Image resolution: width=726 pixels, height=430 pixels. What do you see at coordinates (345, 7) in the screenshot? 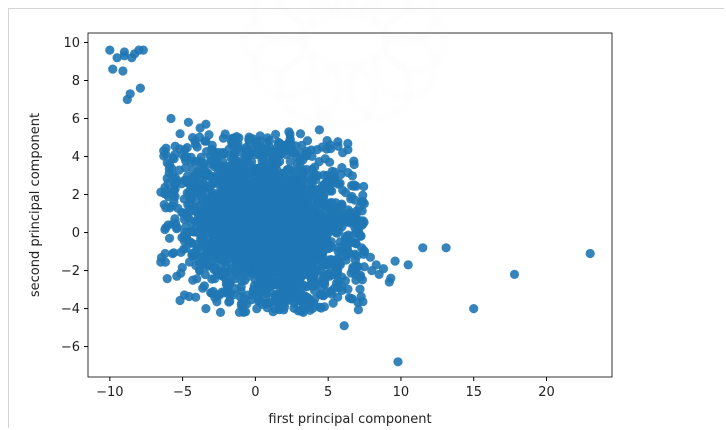
I see `watermark-arc` at bounding box center [345, 7].